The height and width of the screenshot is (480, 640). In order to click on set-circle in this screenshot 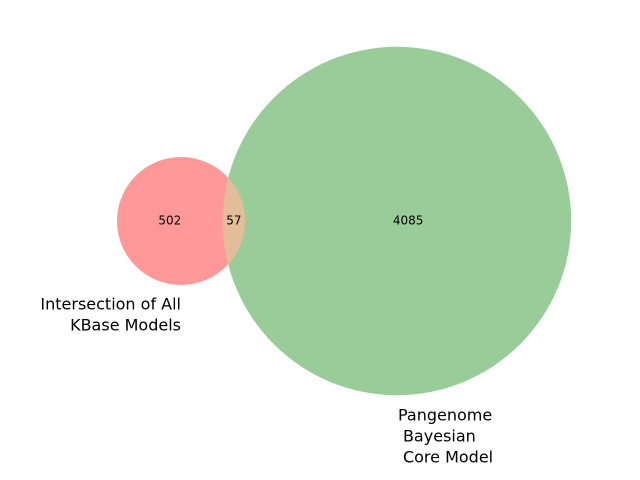, I will do `click(181, 221)`.